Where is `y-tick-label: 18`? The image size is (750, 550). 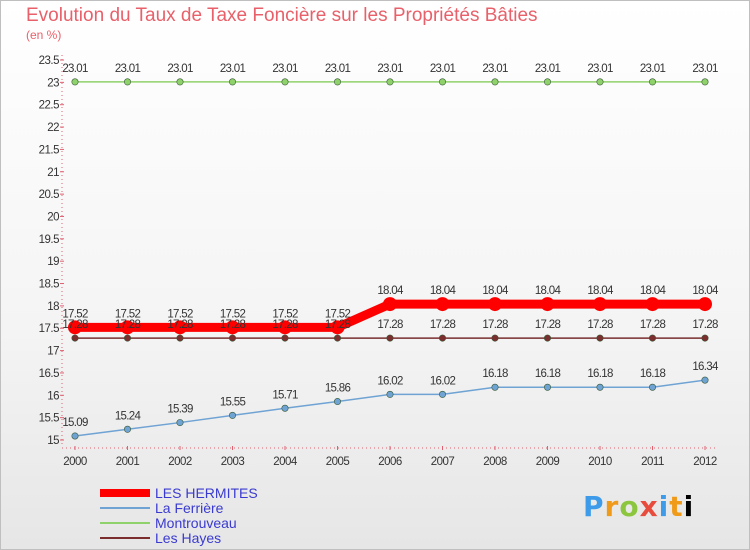
y-tick-label: 18 is located at coordinates (53, 307).